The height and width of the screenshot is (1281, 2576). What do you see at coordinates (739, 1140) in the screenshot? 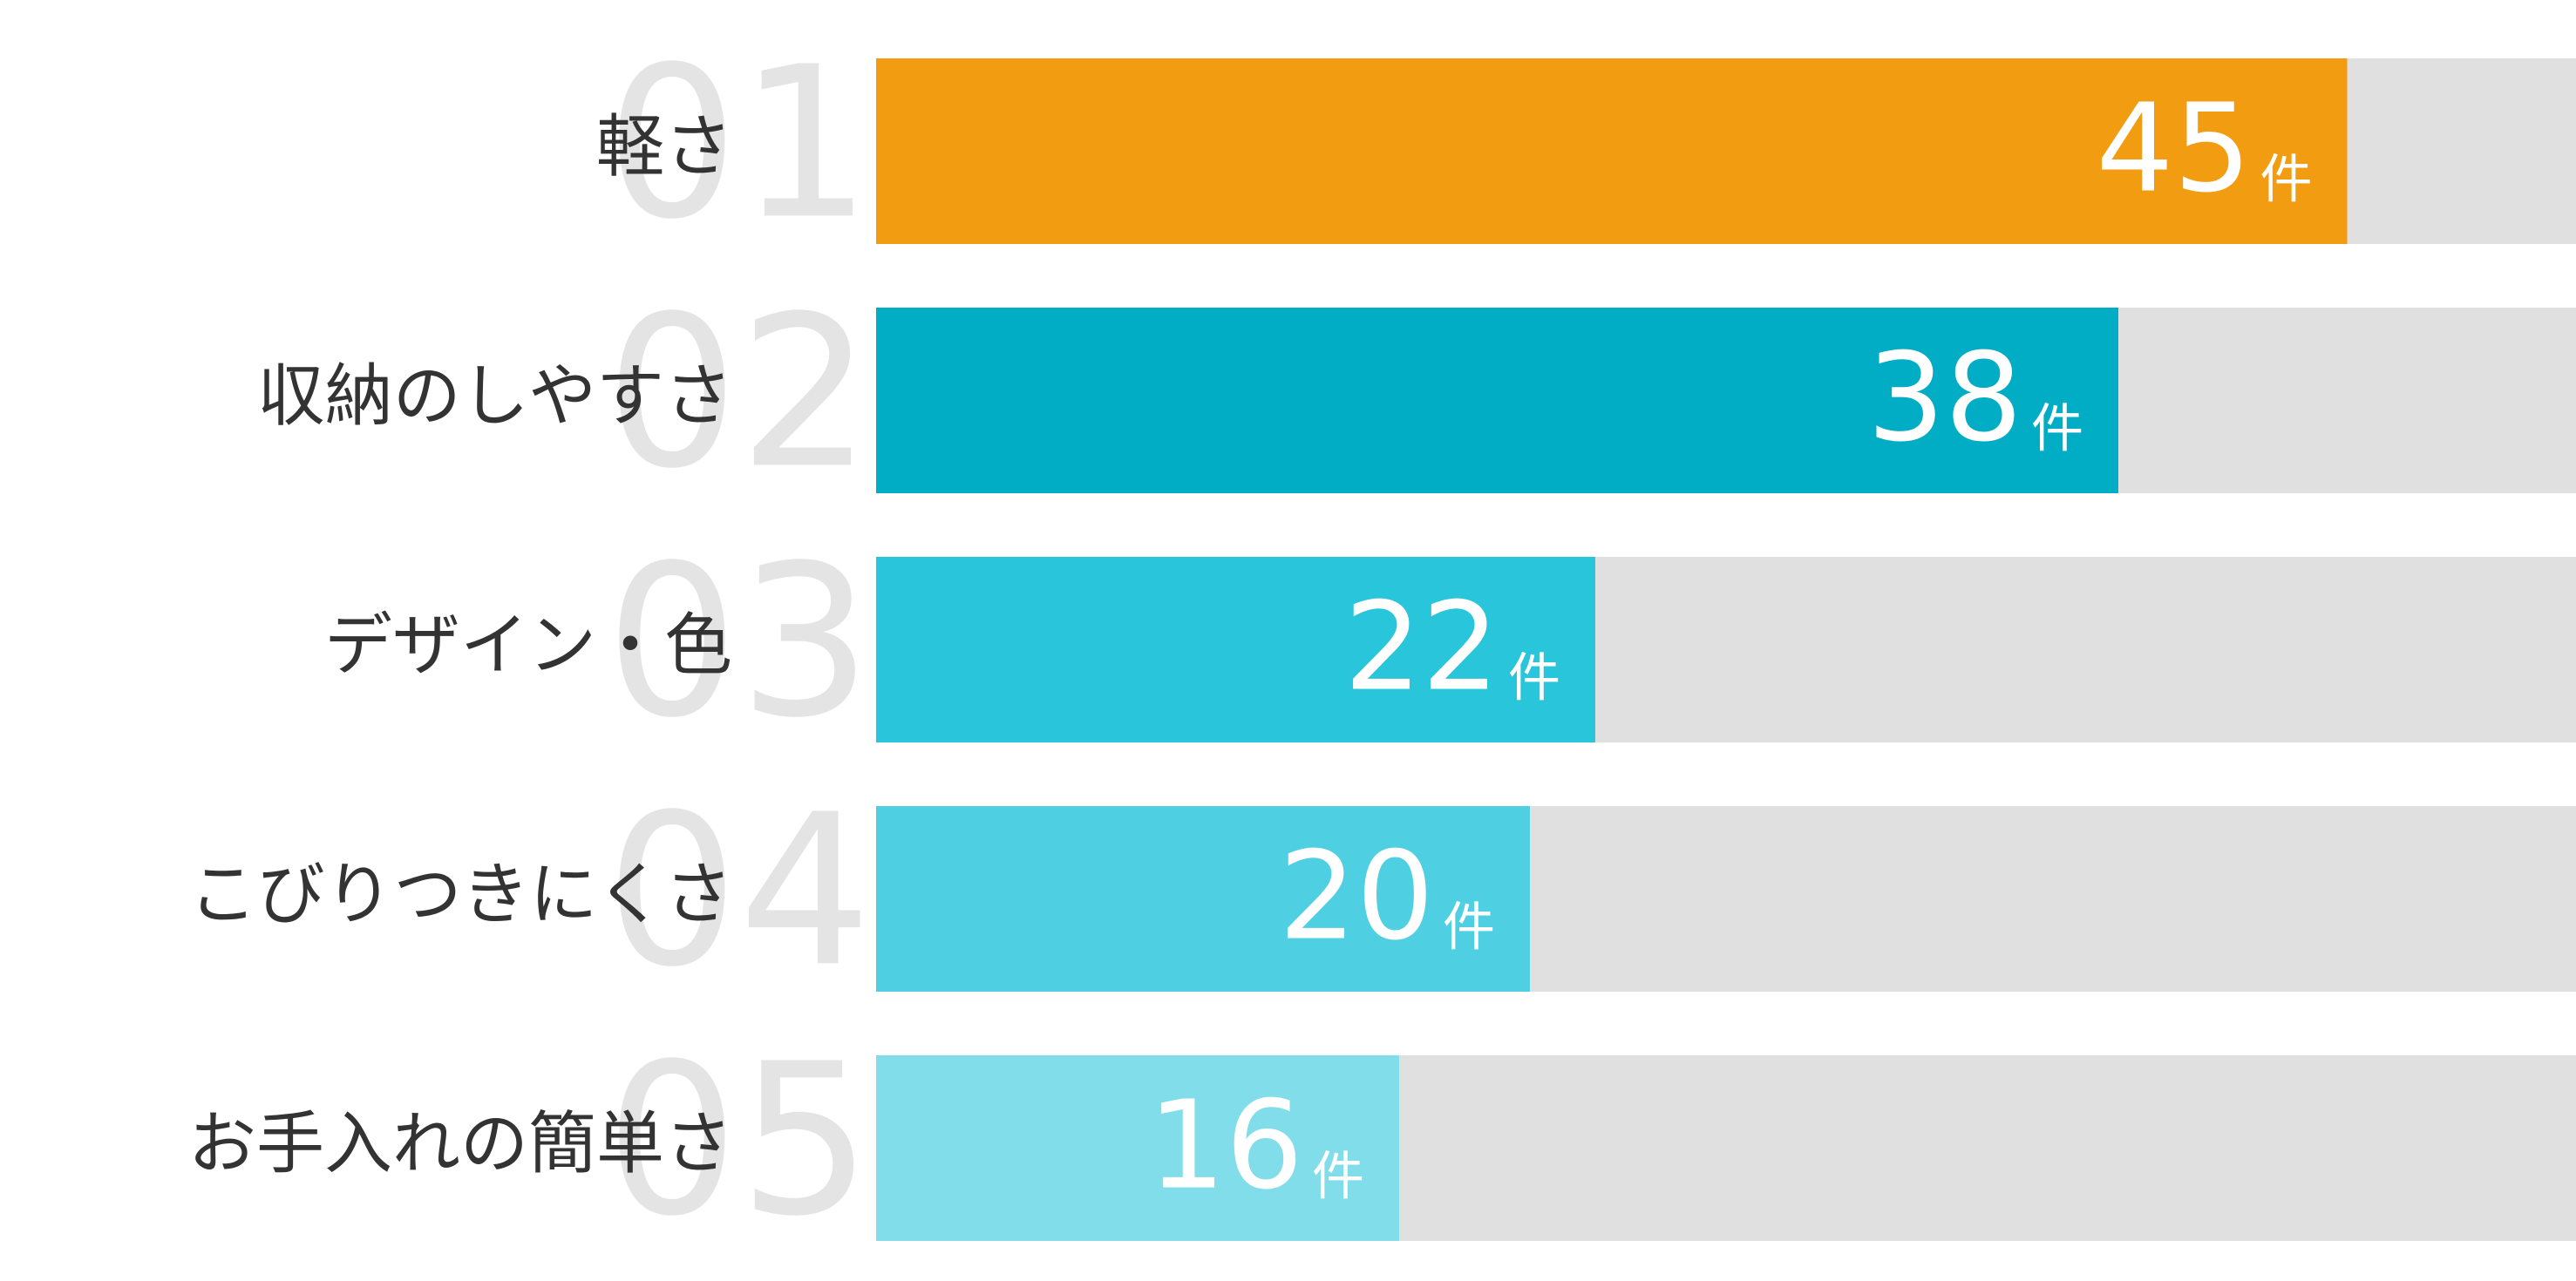
I see `rank-number: 05` at bounding box center [739, 1140].